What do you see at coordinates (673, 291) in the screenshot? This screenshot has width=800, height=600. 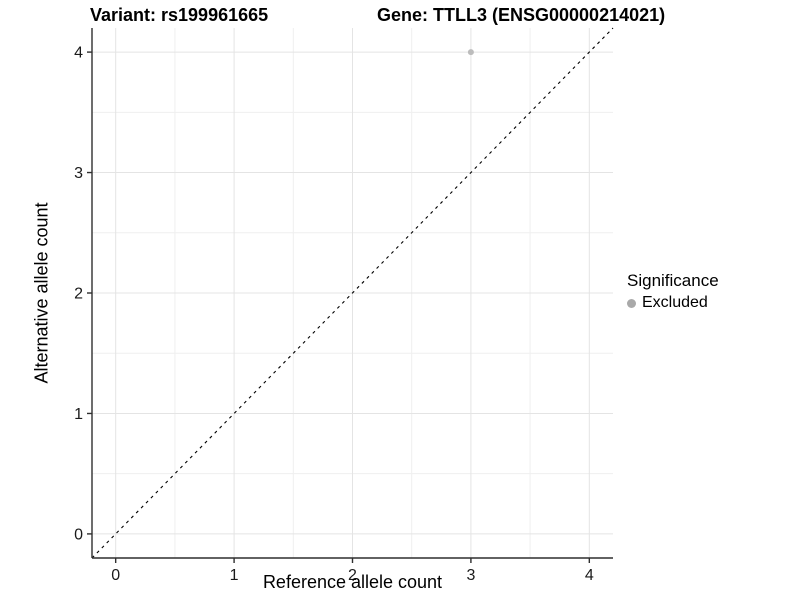 I see `legend: Significance Excluded` at bounding box center [673, 291].